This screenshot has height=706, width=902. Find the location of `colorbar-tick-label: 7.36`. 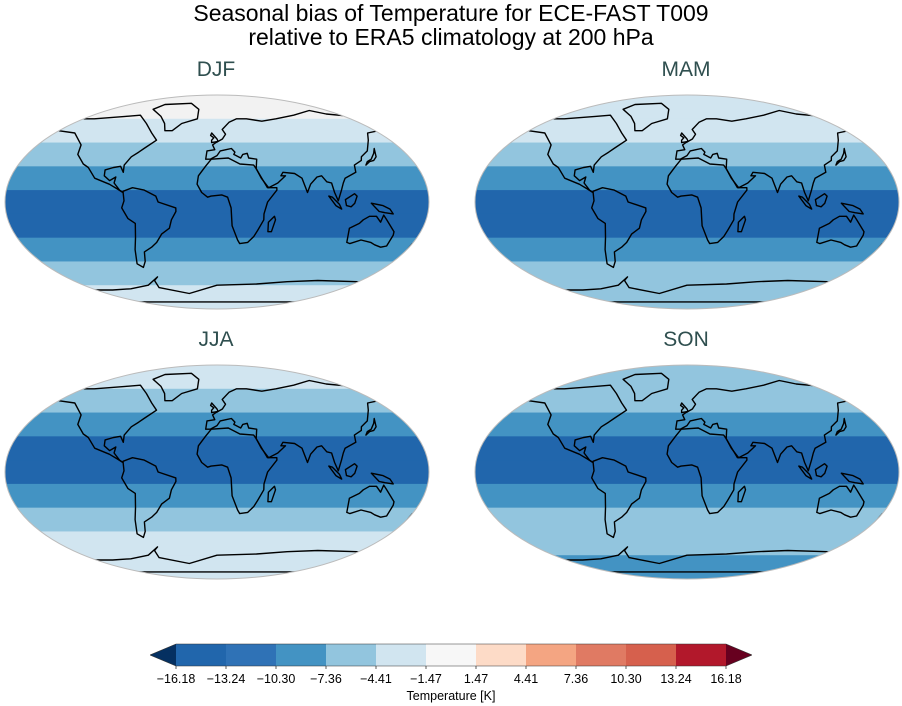

colorbar-tick-label: 7.36 is located at coordinates (576, 679).